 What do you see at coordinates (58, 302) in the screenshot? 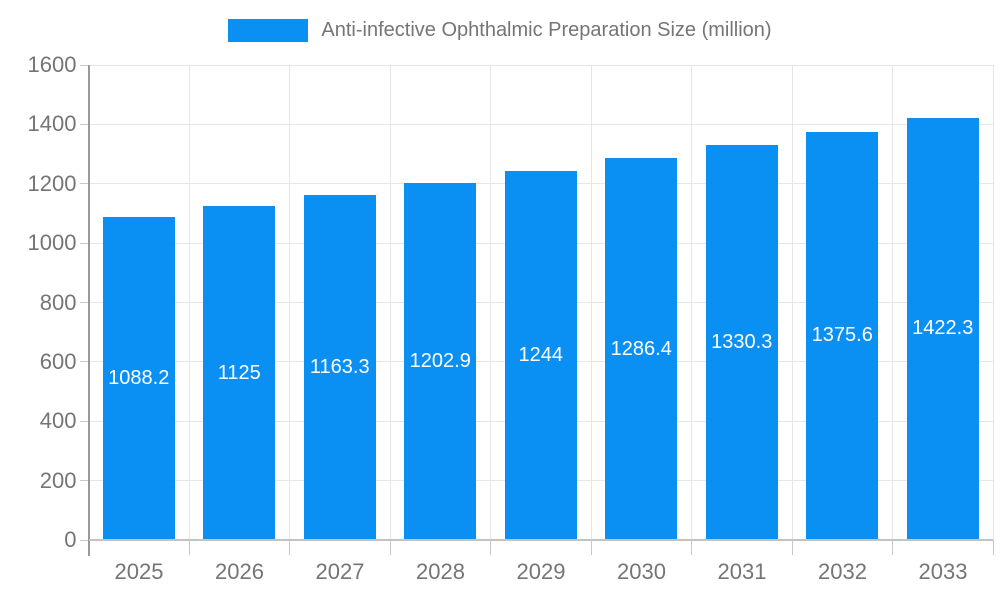
I see `y-axis-tick-label: 800` at bounding box center [58, 302].